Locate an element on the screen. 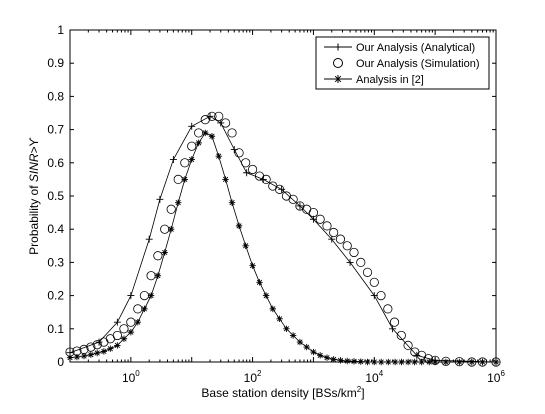 The width and height of the screenshot is (545, 414). y-tick-label: 0.9 is located at coordinates (55, 63).